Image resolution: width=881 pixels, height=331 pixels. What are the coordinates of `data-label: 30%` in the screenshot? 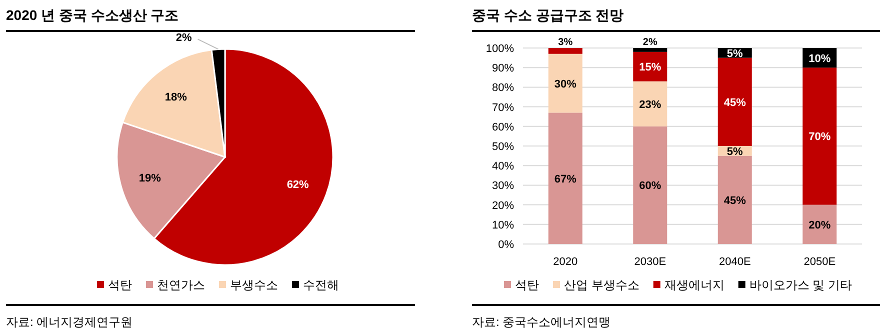 It's located at (565, 84).